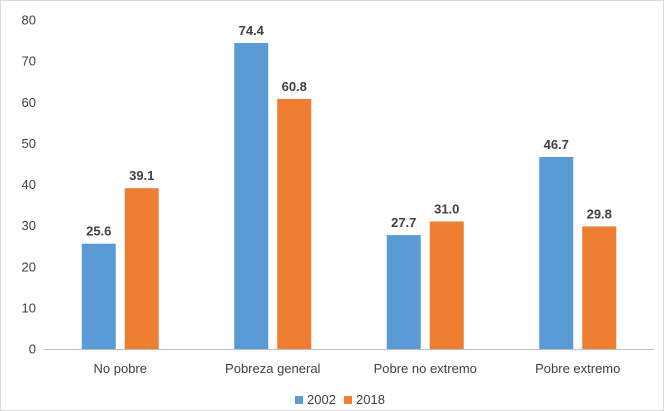 The height and width of the screenshot is (411, 664). I want to click on y-tick-label: 20, so click(29, 266).